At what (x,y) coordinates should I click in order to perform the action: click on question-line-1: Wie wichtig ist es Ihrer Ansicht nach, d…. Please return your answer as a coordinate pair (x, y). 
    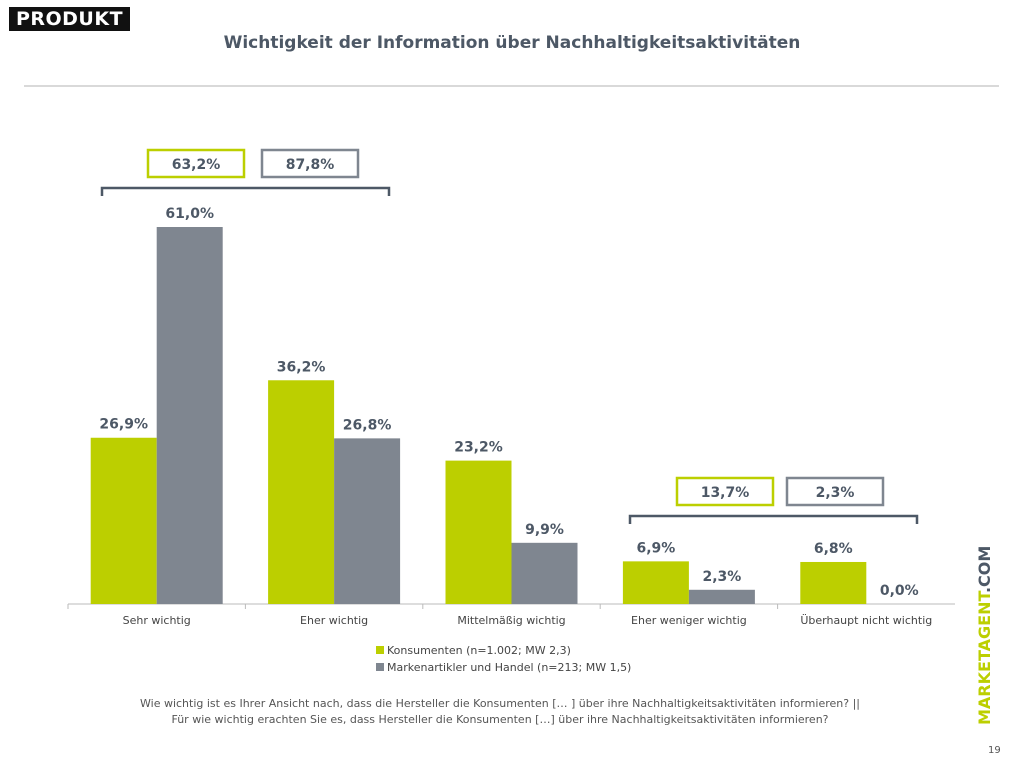
    Looking at the image, I should click on (500, 703).